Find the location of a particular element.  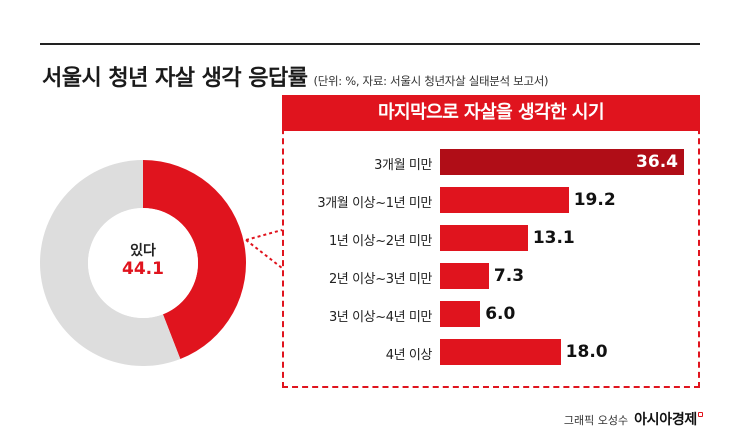

chart-title: 서울시 청년 자살 생각 응답률 is located at coordinates (175, 78).